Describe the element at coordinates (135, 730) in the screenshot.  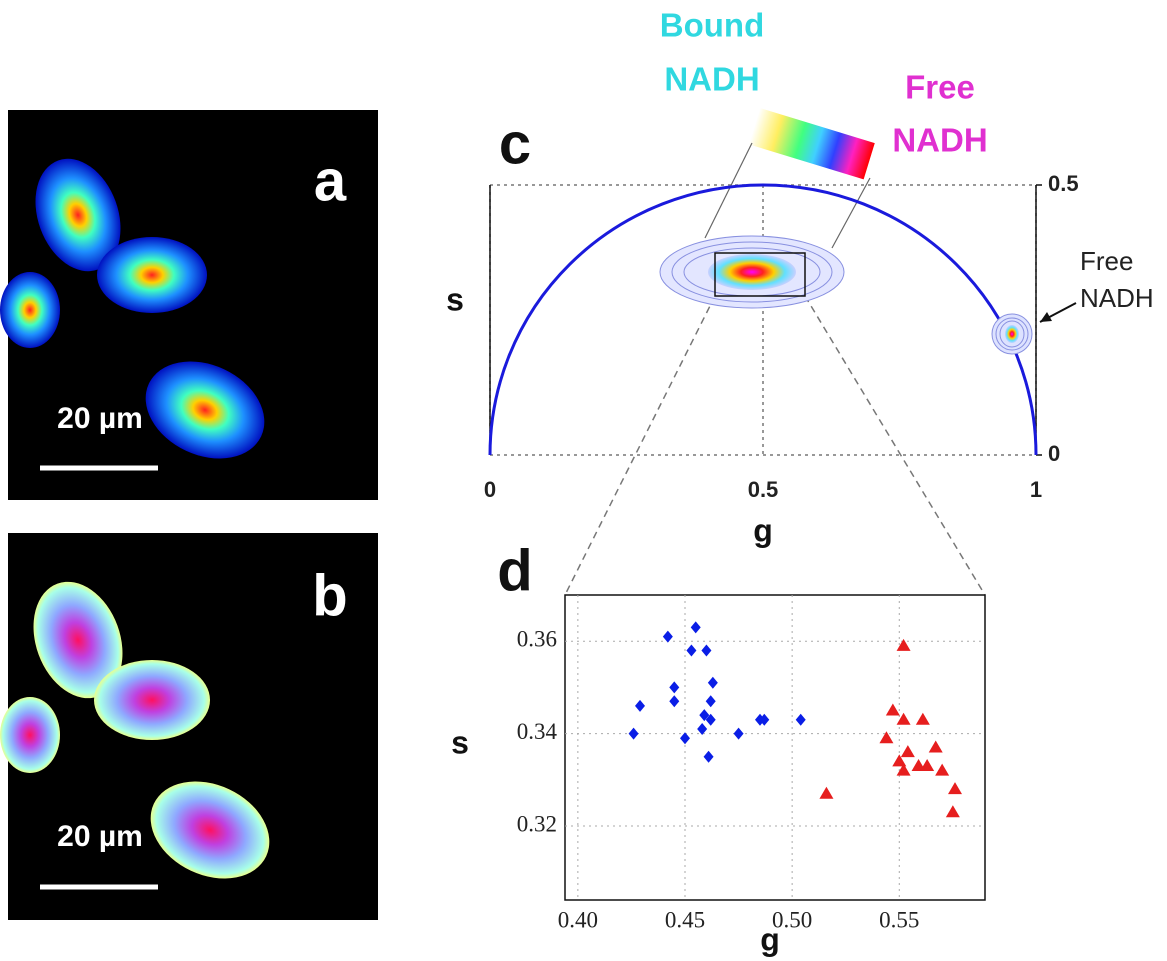
I see `cells-b` at that location.